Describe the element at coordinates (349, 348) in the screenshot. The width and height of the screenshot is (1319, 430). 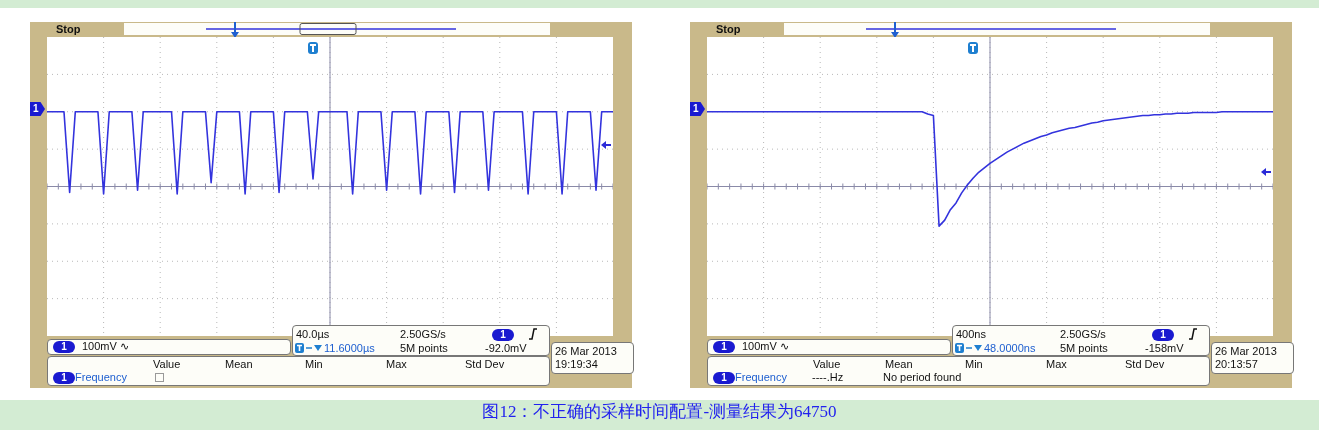
I see `text: 11.6000µs` at that location.